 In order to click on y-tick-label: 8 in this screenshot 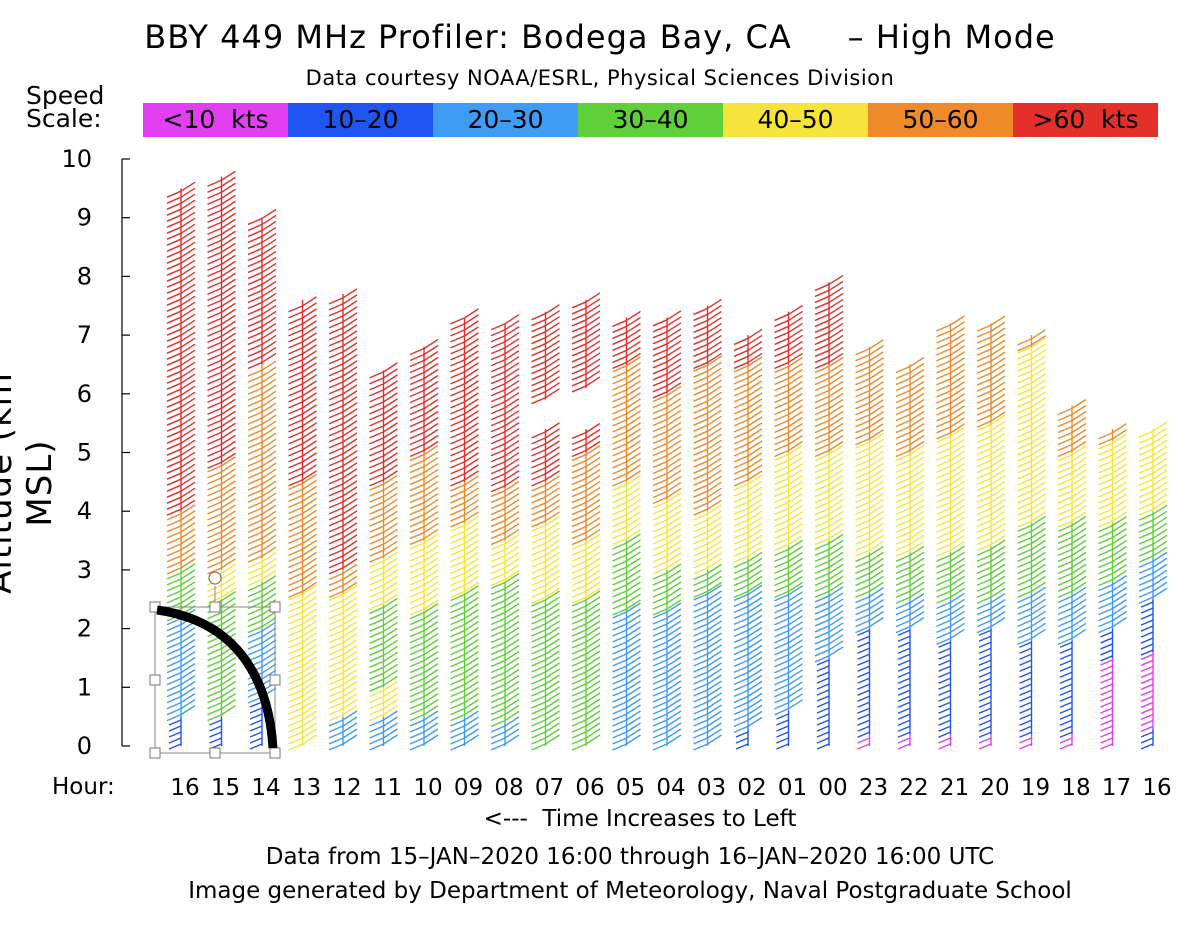, I will do `click(84, 276)`.